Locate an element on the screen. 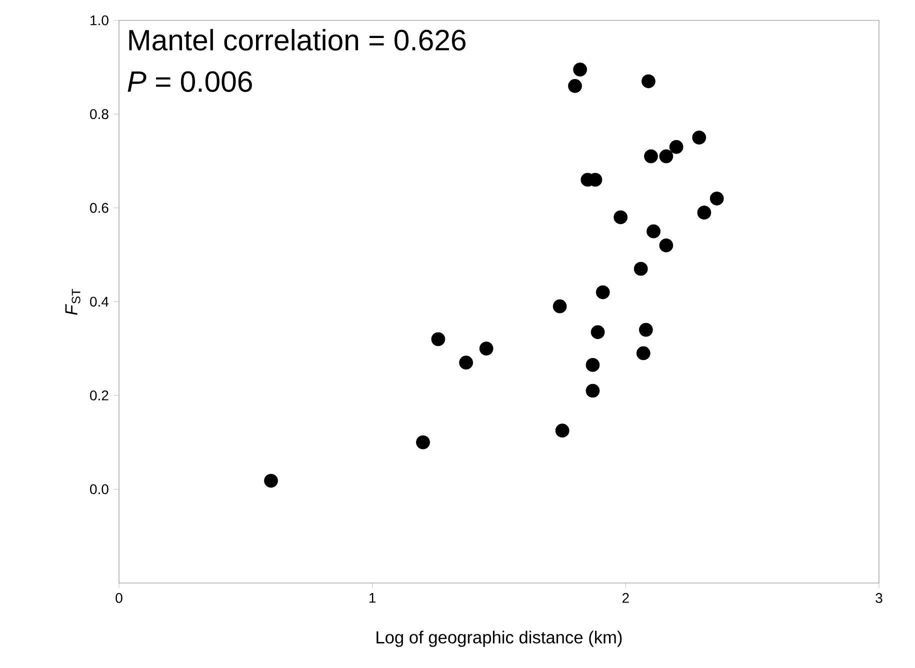 Image resolution: width=915 pixels, height=668 pixels. y-tick-label: 0.8 is located at coordinates (99, 114).